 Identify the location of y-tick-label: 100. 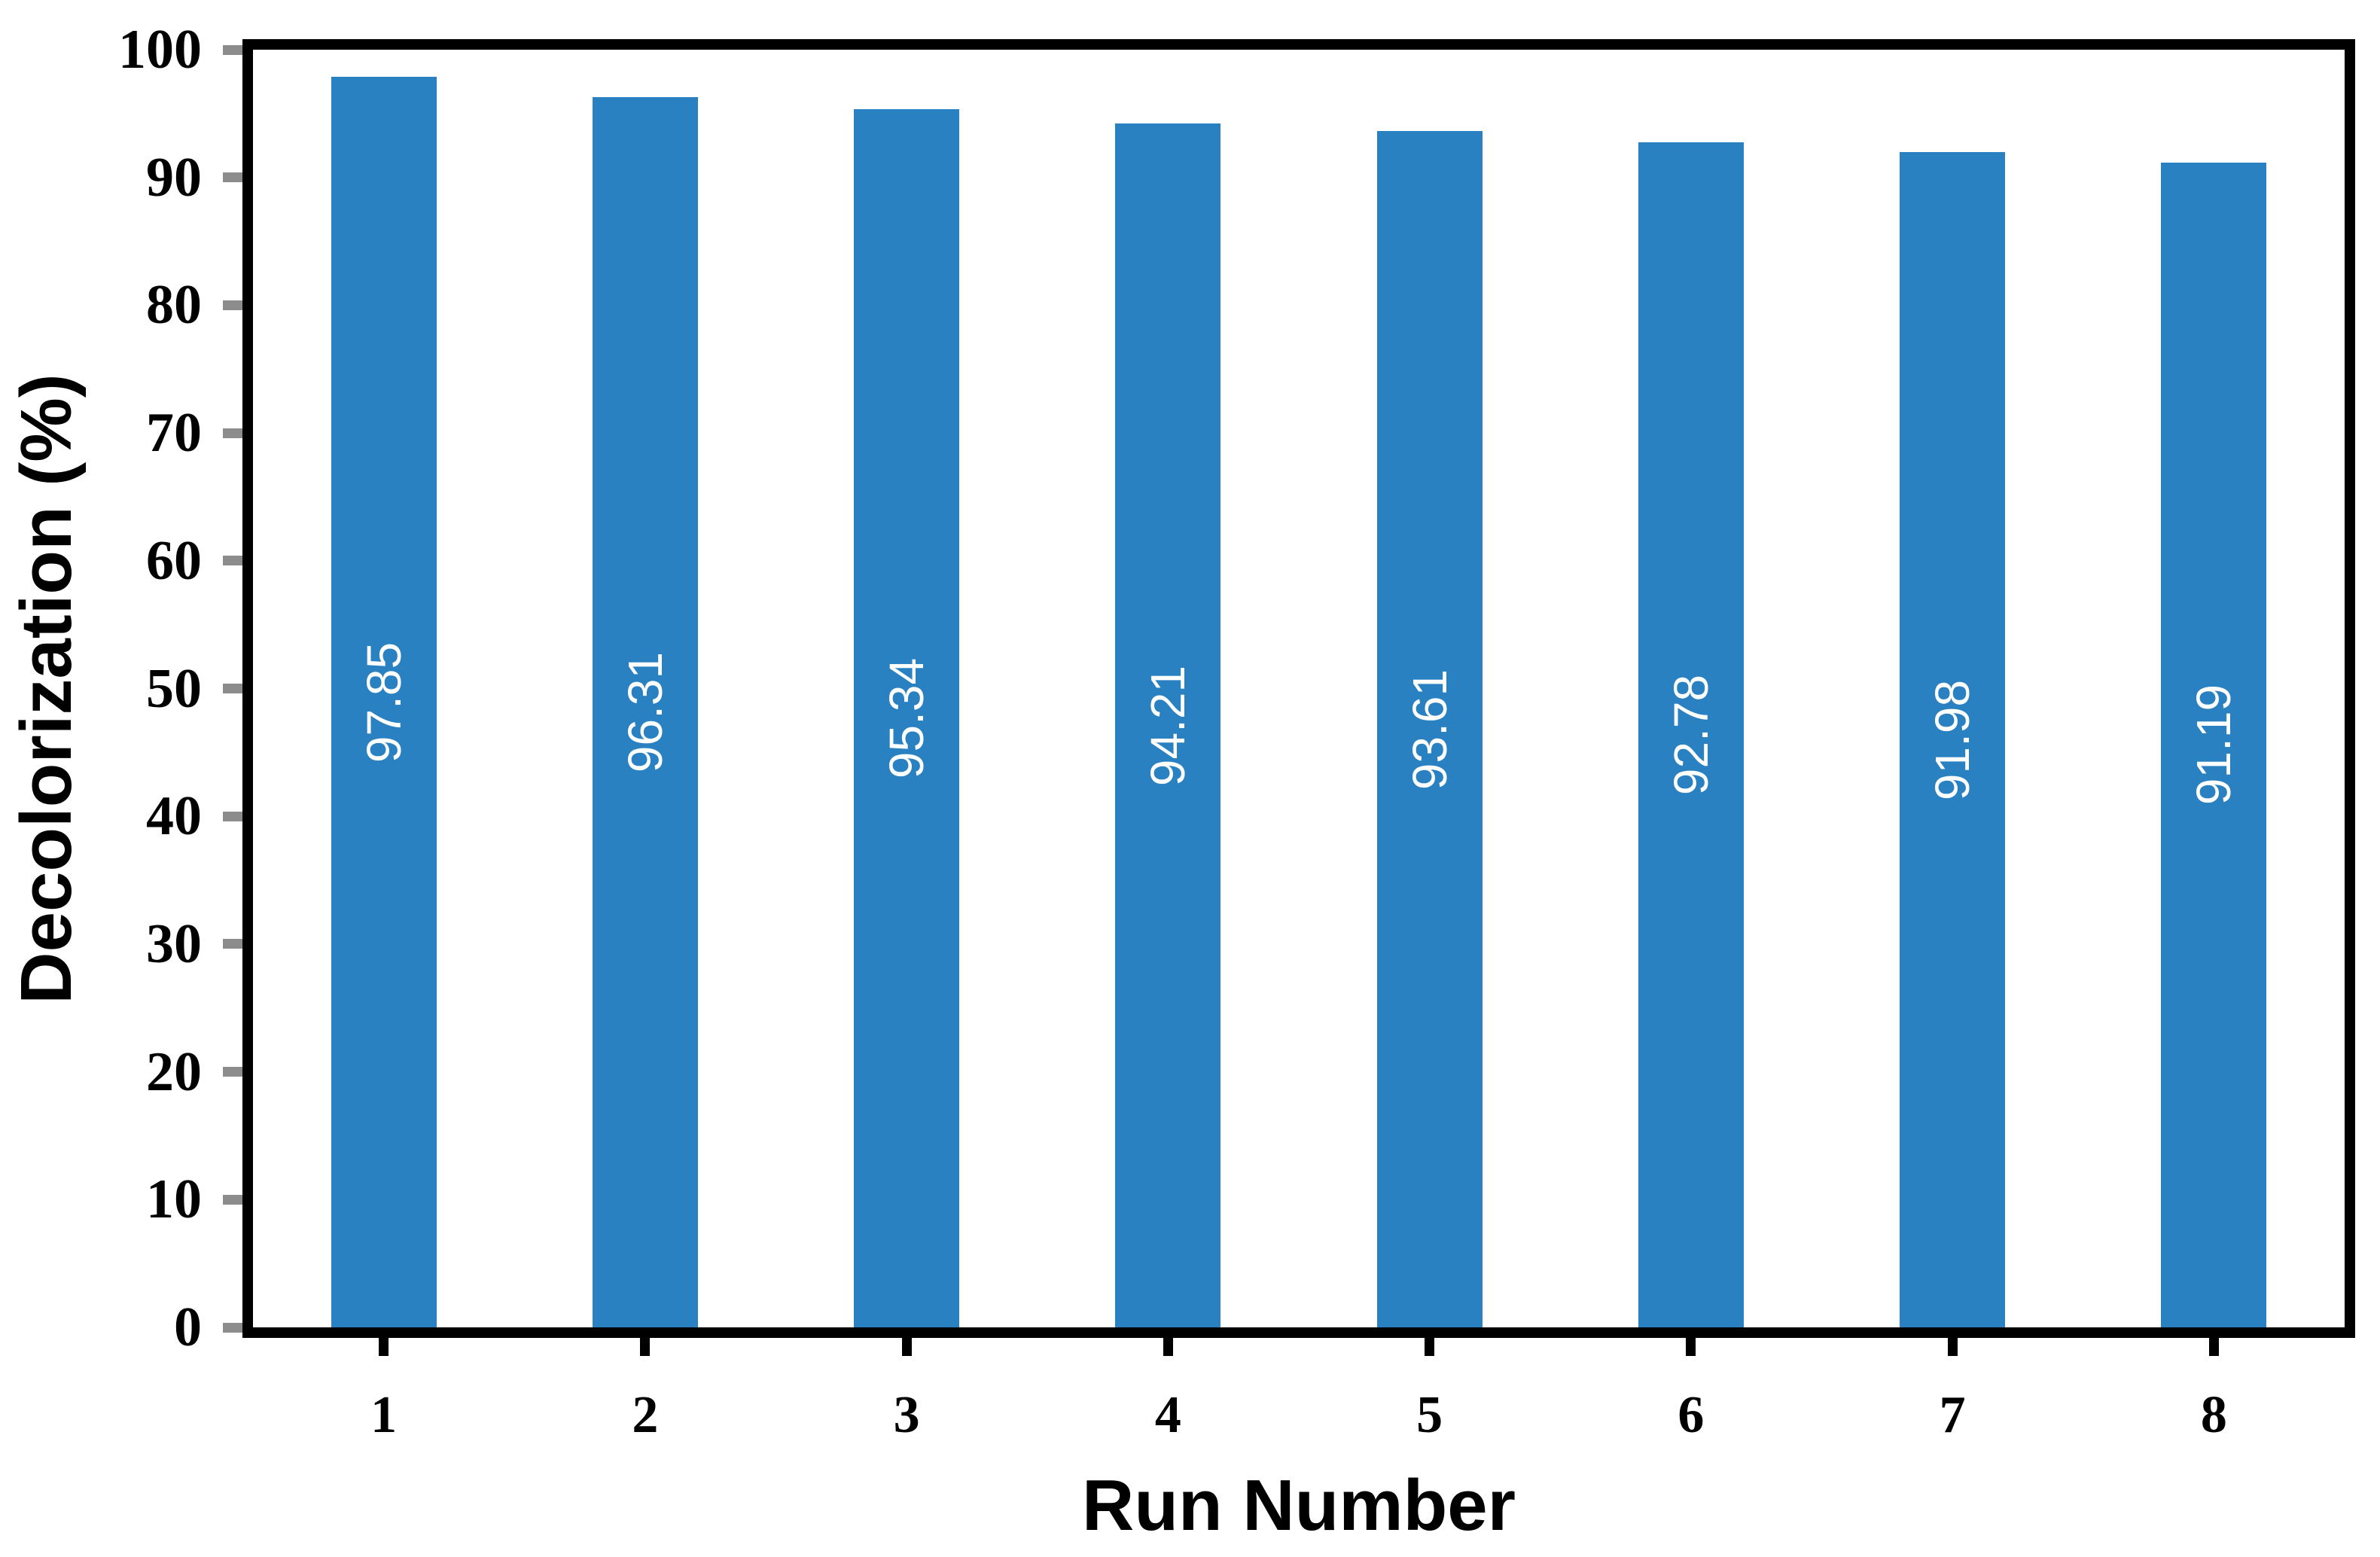
(160, 50).